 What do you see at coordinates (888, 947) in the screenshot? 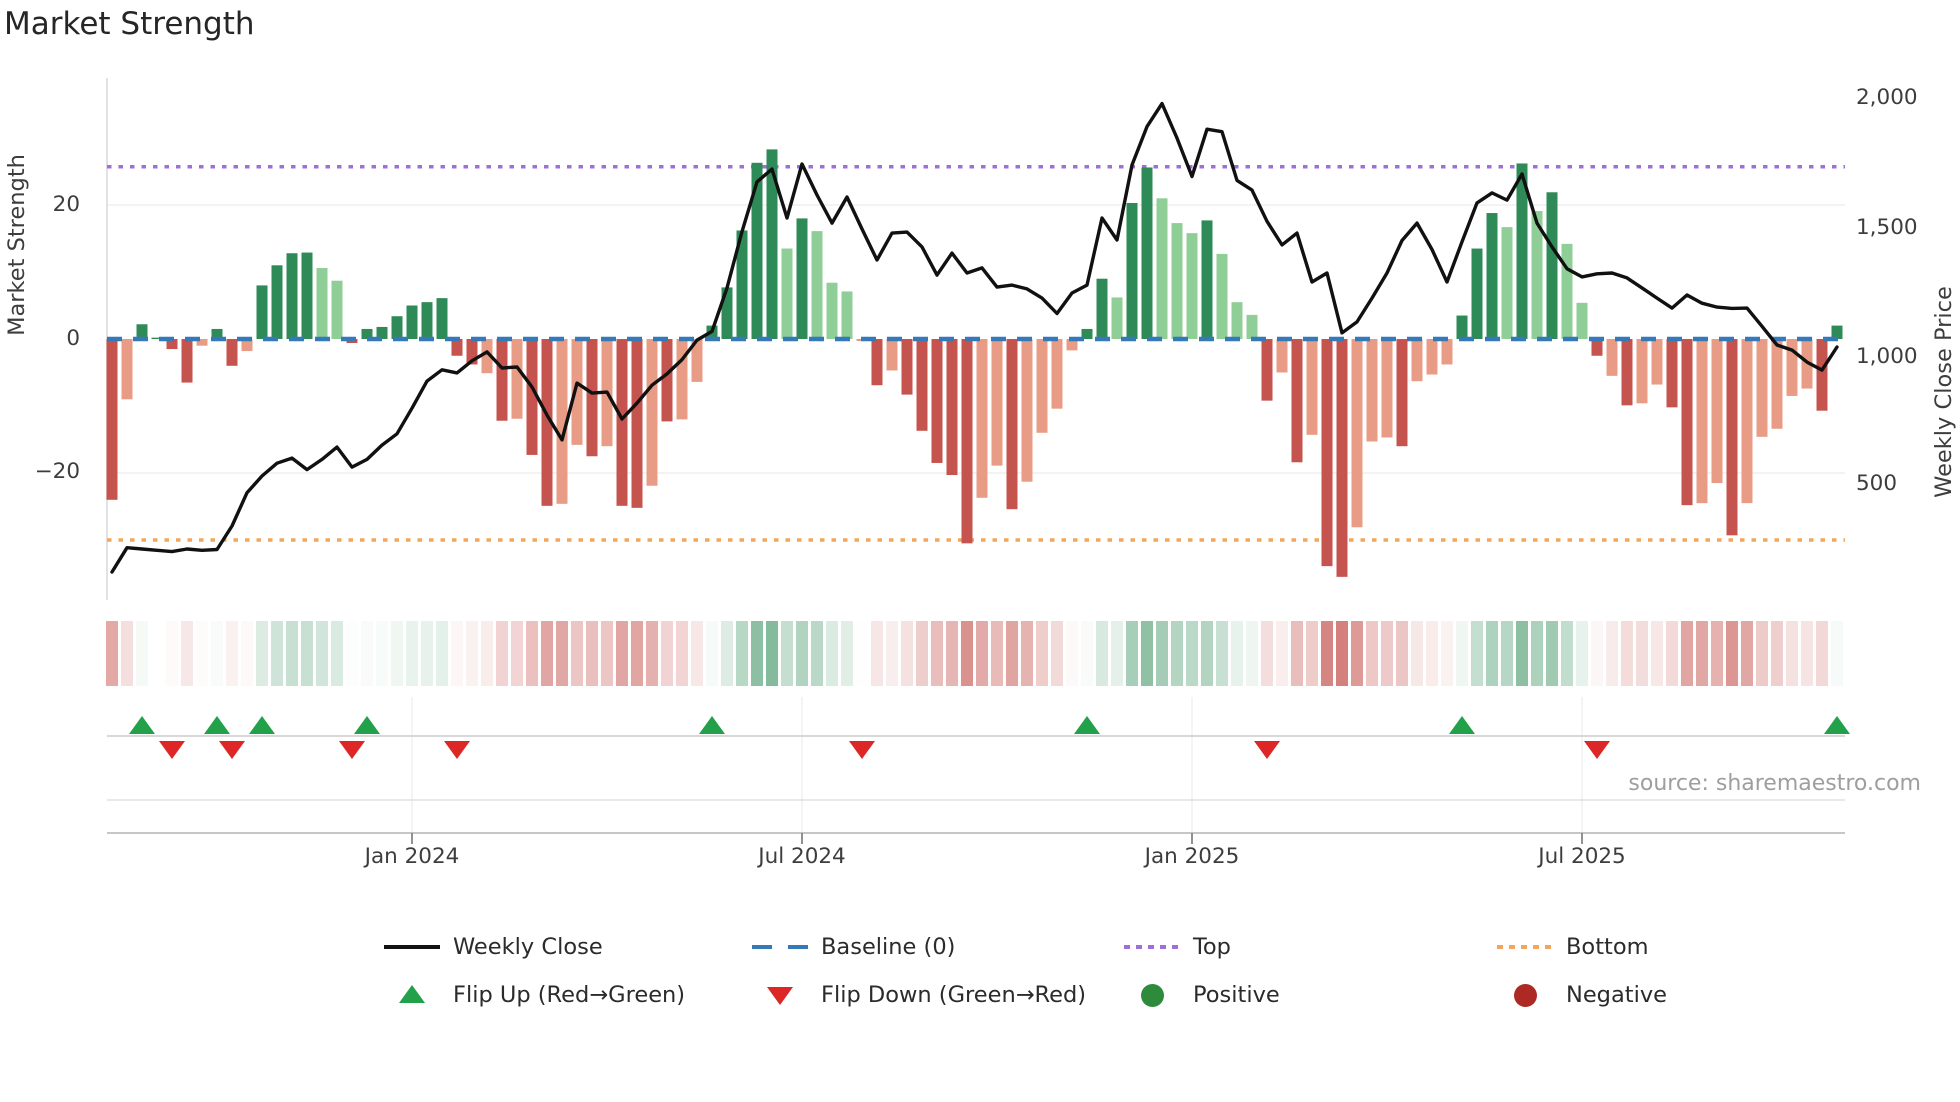
I see `legend-label: Baseline (0)` at bounding box center [888, 947].